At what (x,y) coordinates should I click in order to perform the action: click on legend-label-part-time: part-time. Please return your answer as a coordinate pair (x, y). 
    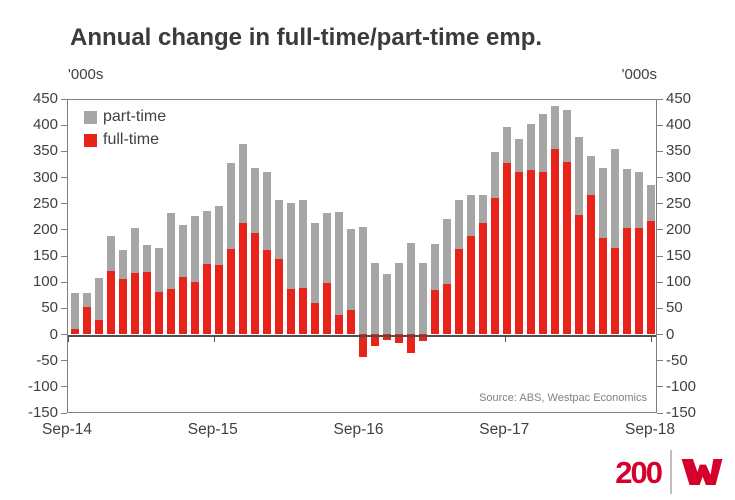
    Looking at the image, I should click on (135, 116).